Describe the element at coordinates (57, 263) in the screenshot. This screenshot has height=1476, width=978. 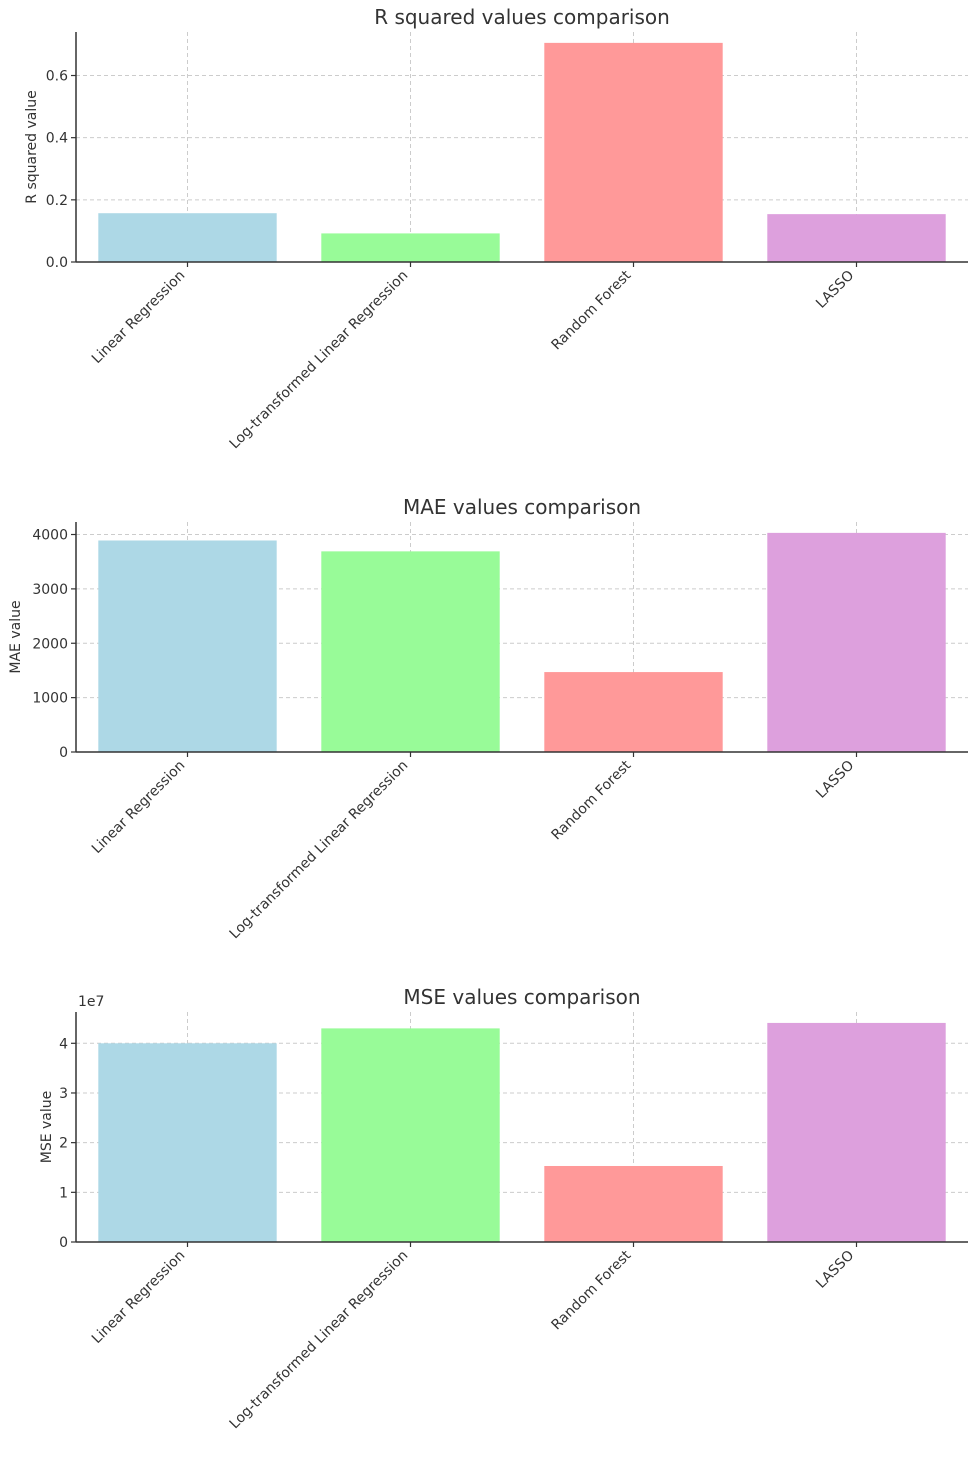
I see `y-tick-label: 0.0` at that location.